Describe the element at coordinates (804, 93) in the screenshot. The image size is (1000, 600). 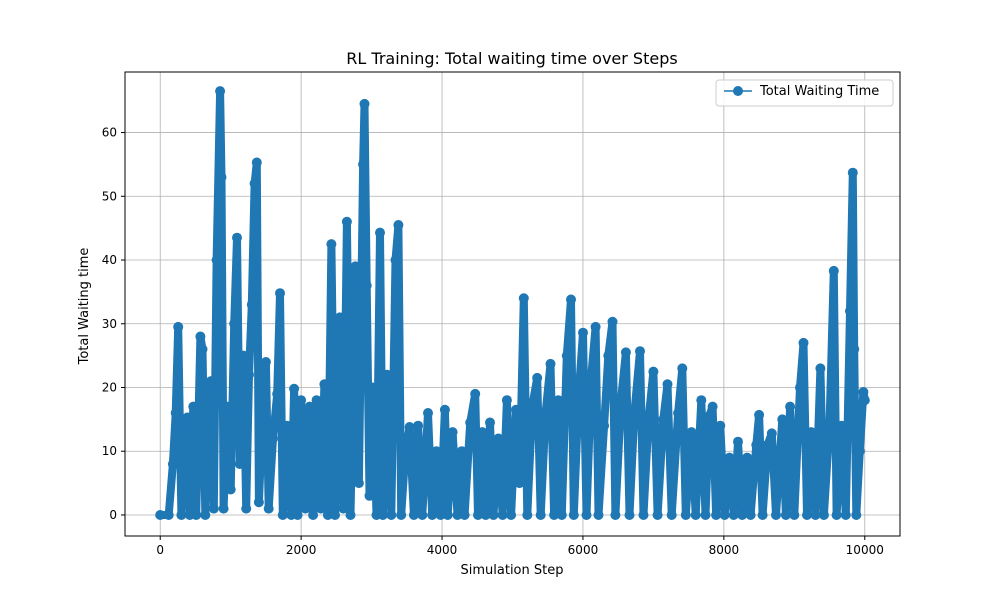
I see `legend-box` at that location.